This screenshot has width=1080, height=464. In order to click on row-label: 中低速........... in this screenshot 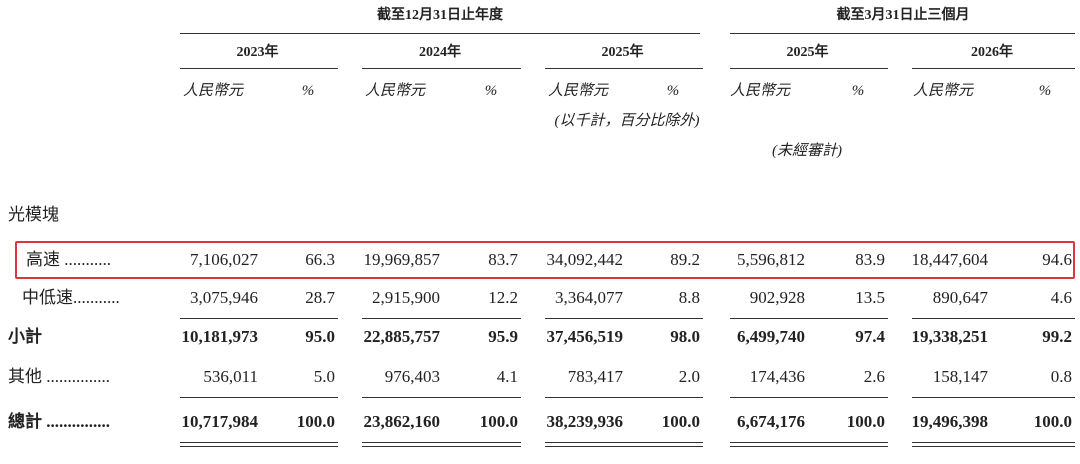, I will do `click(71, 297)`.